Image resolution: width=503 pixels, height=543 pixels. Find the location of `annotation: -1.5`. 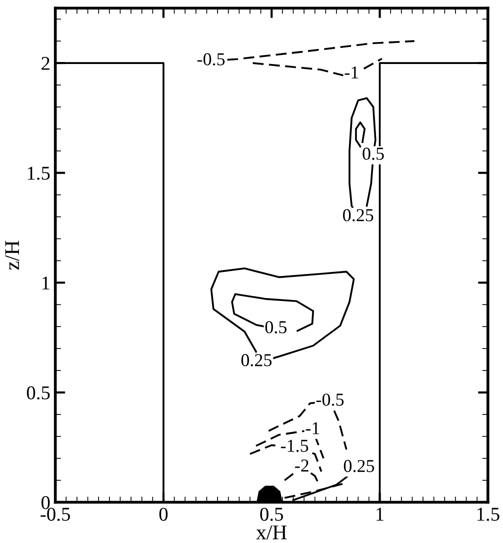

annotation: -1.5 is located at coordinates (294, 446).